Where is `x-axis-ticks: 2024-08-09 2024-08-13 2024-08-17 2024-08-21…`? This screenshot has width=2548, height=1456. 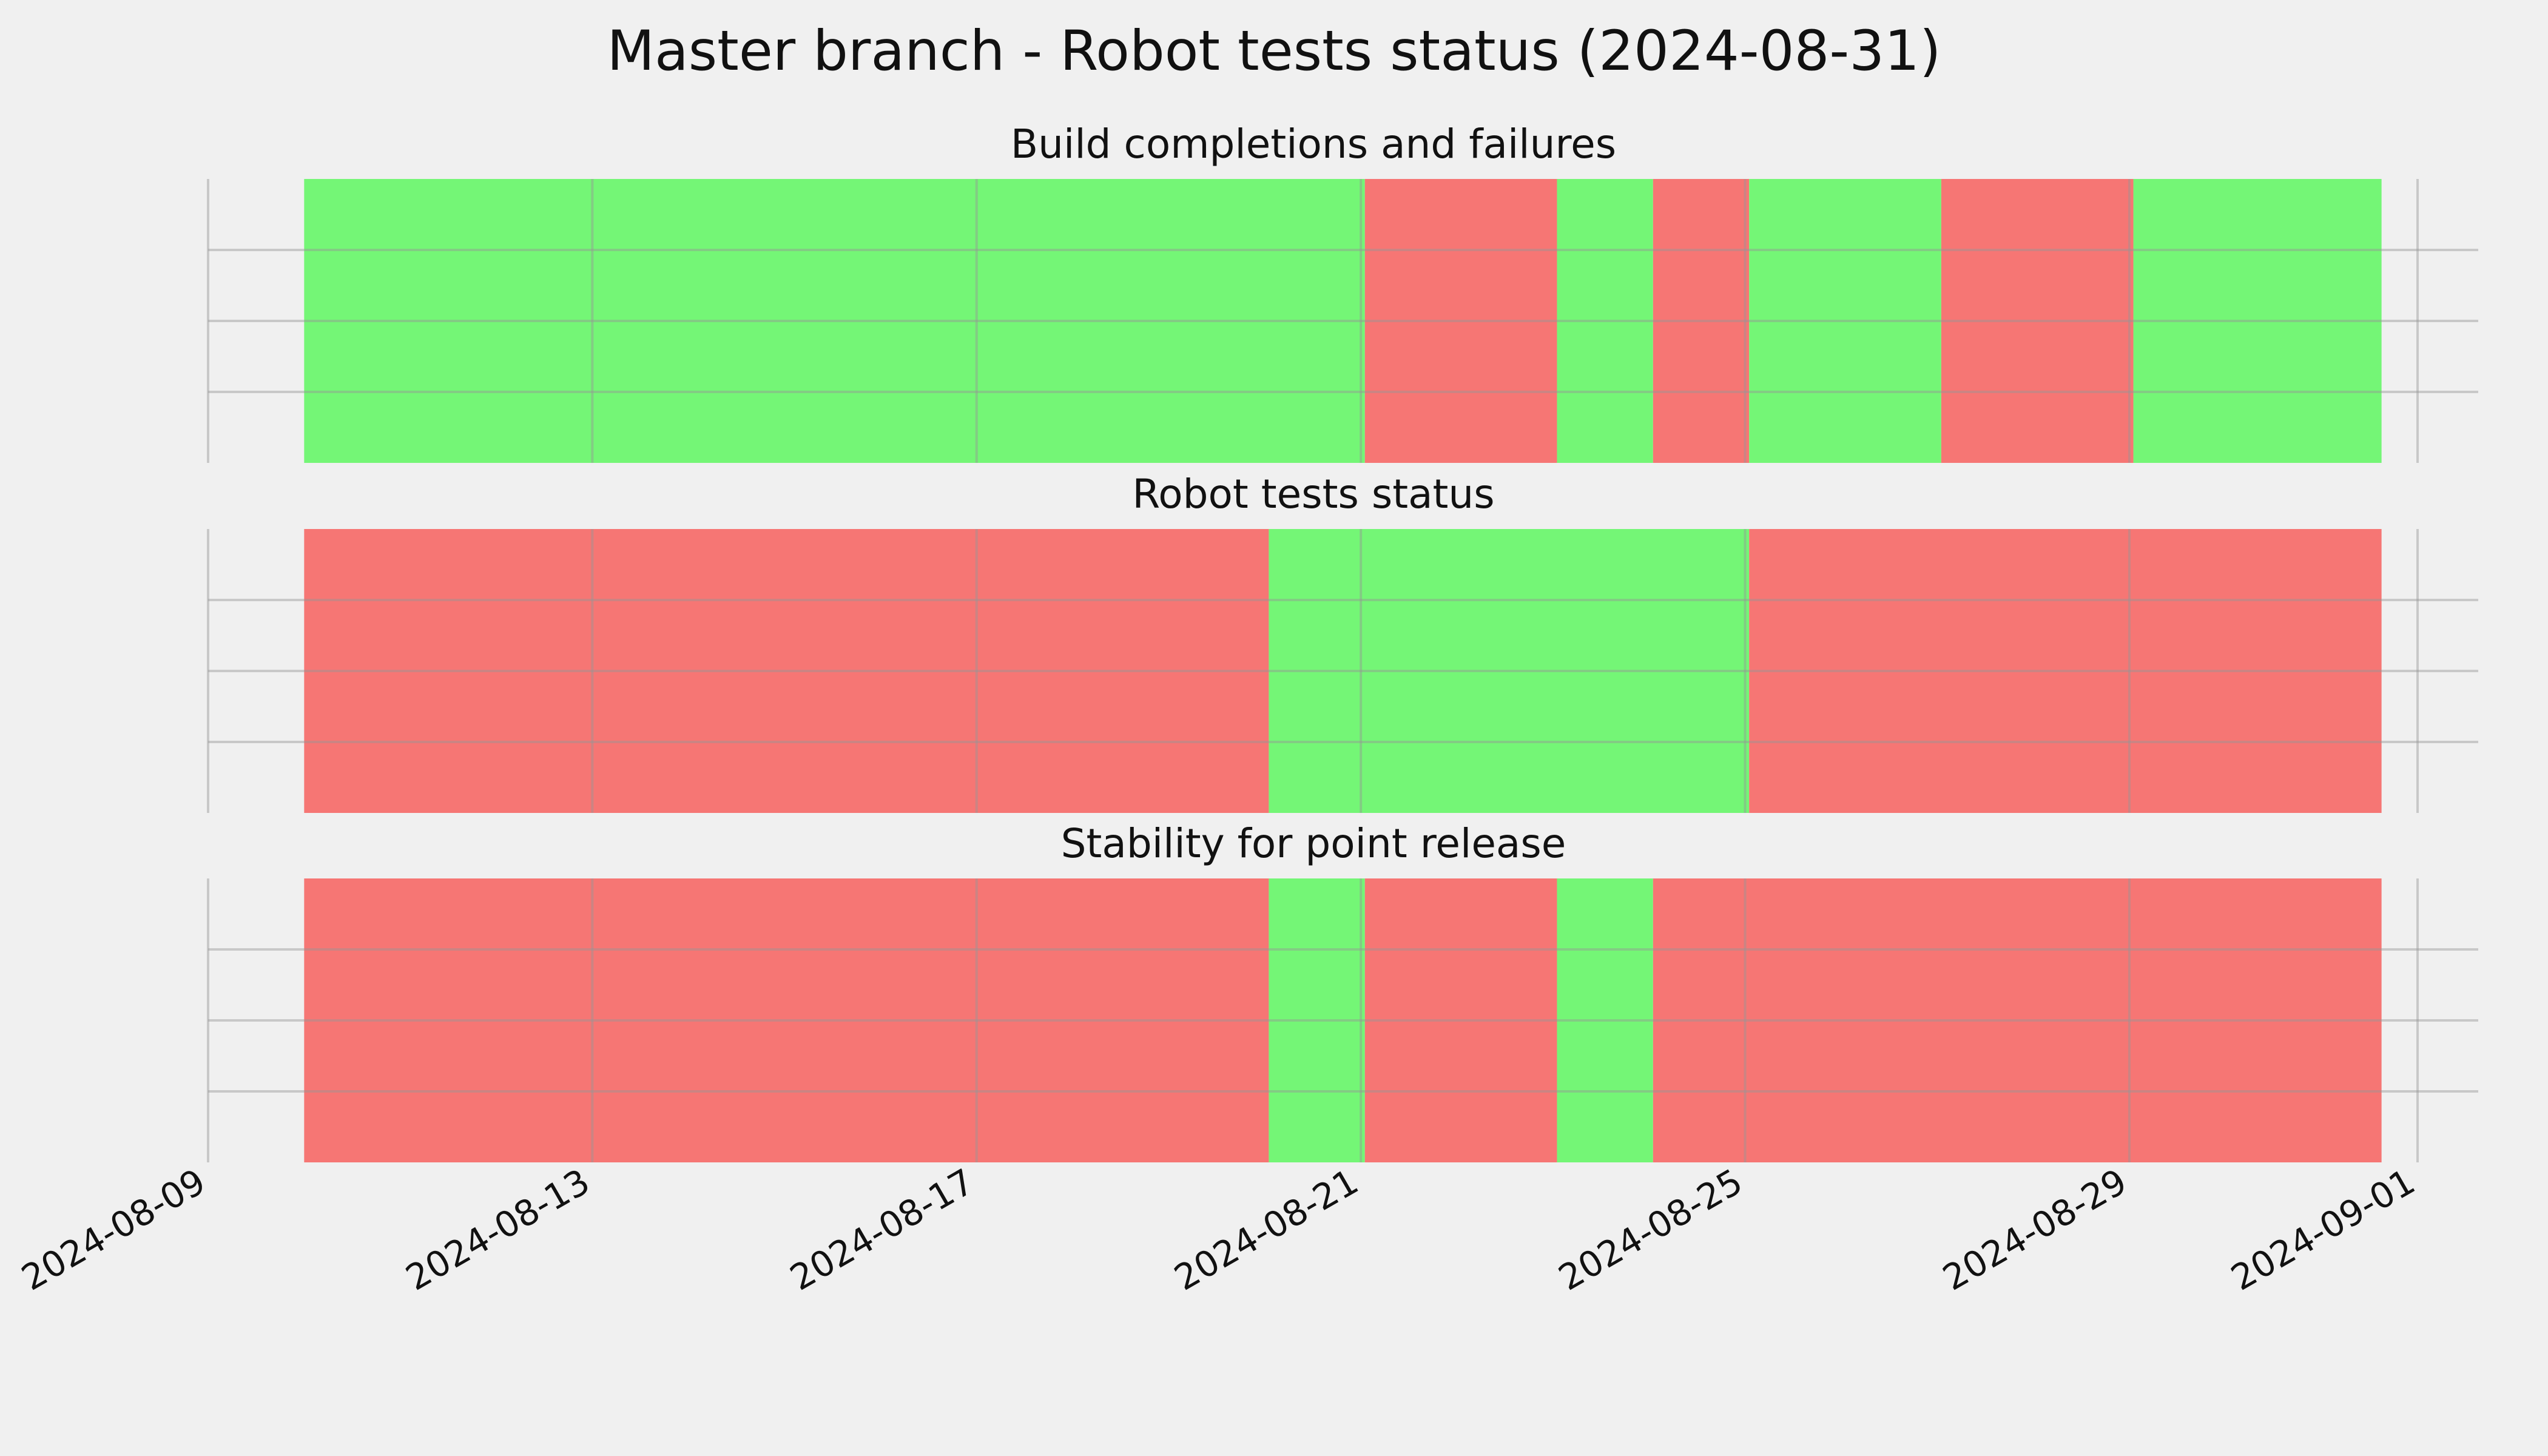
x-axis-ticks: 2024-08-09 2024-08-13 2024-08-17 2024-08-21… is located at coordinates (1218, 1229).